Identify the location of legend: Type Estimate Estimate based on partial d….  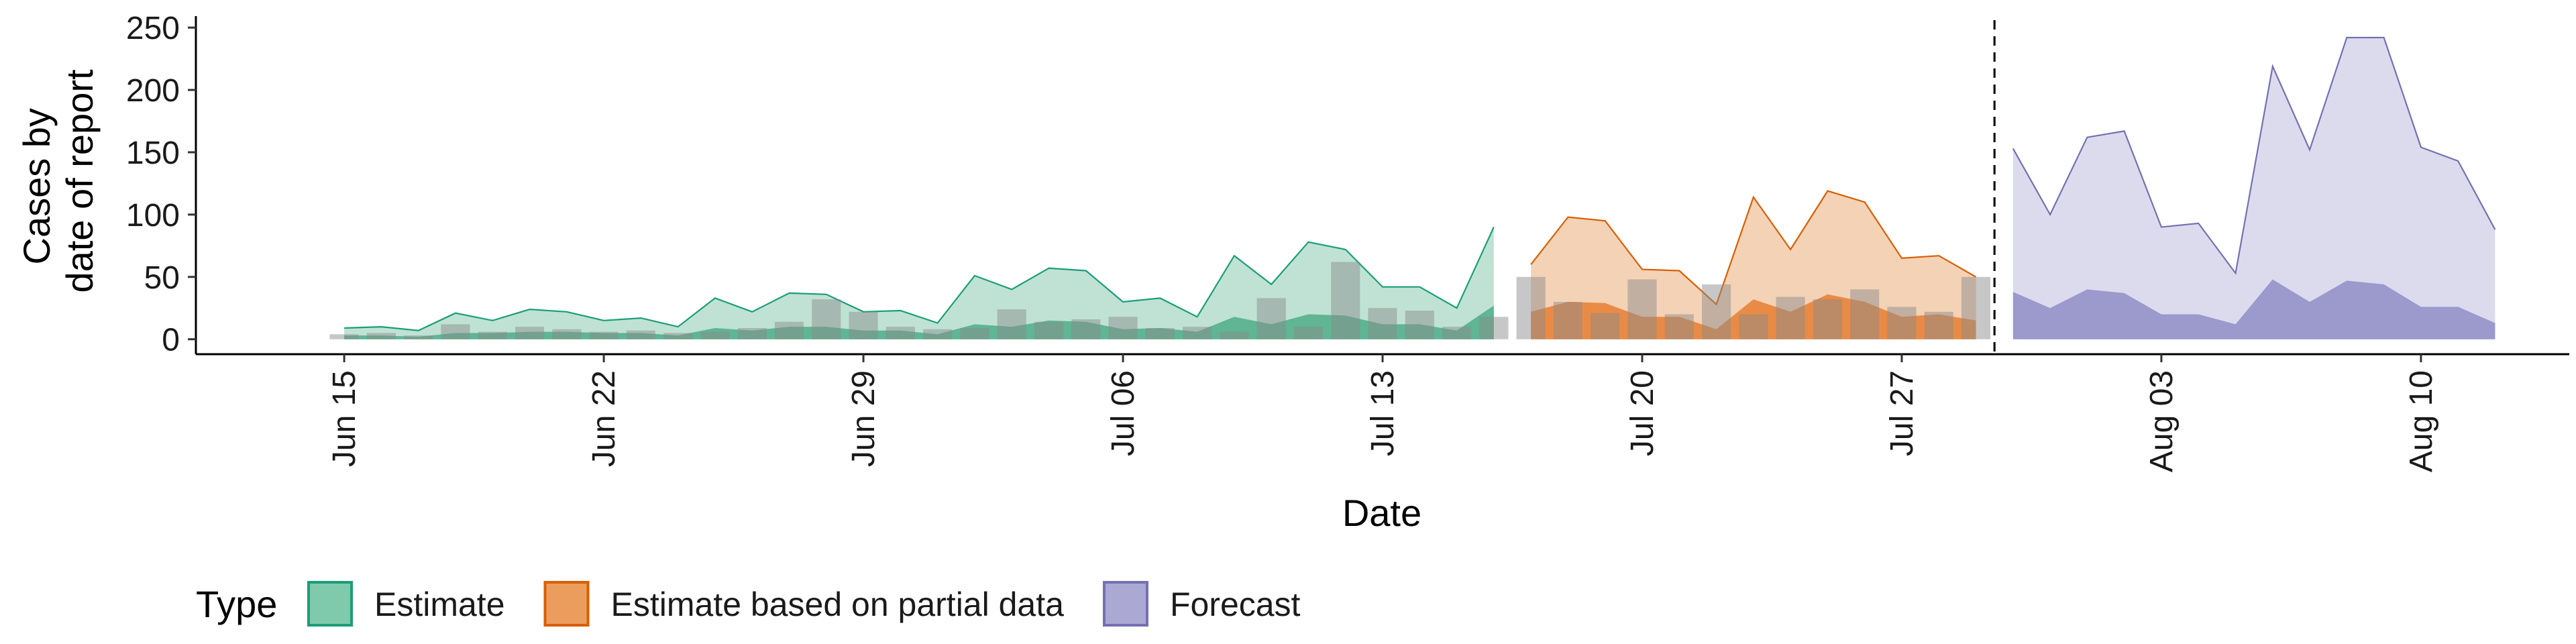
(748, 604).